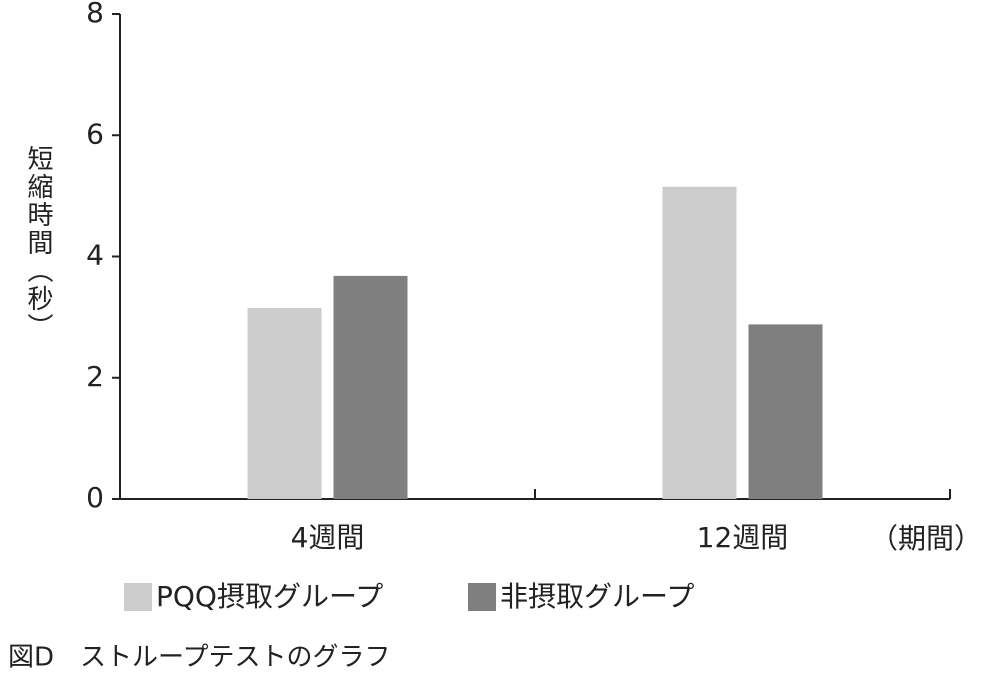 The width and height of the screenshot is (1000, 700). What do you see at coordinates (199, 658) in the screenshot?
I see `caption: 図D ストループテストのグラフ` at bounding box center [199, 658].